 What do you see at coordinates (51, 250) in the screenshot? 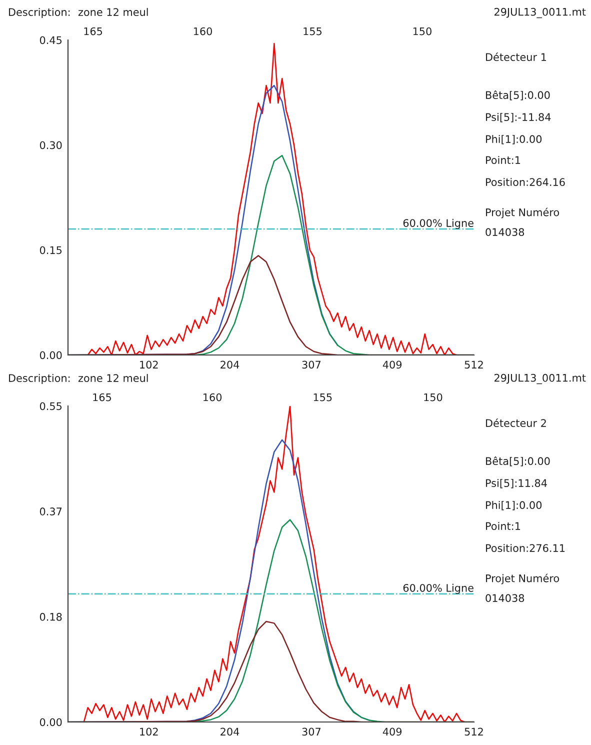
I see `y-tick-label: 0.15` at bounding box center [51, 250].